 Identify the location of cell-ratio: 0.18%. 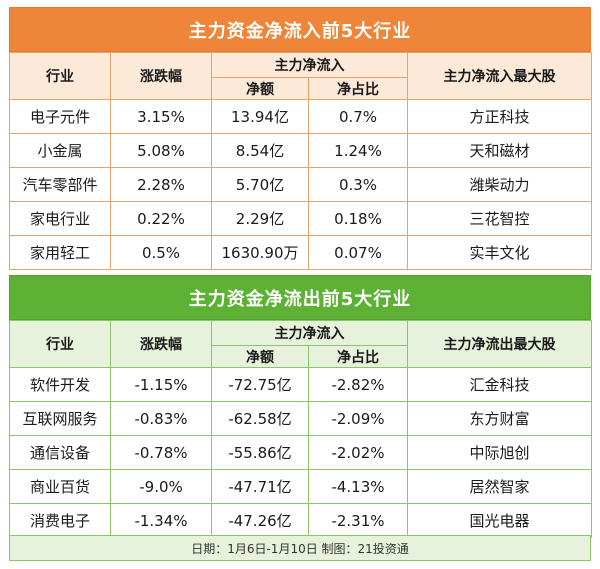
(358, 218).